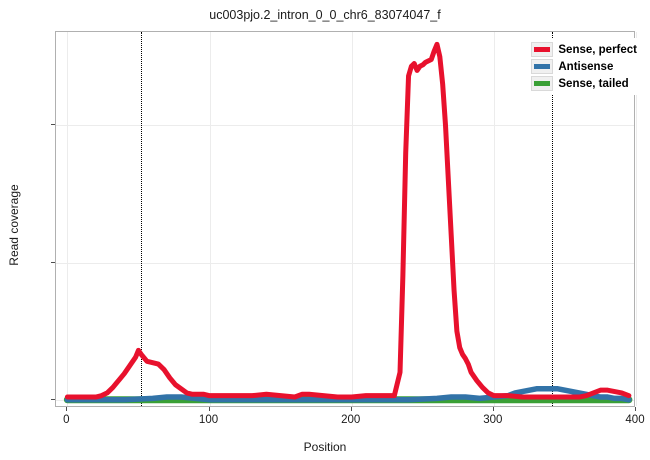  What do you see at coordinates (14, 225) in the screenshot?
I see `y-axis-label: Read coverage` at bounding box center [14, 225].